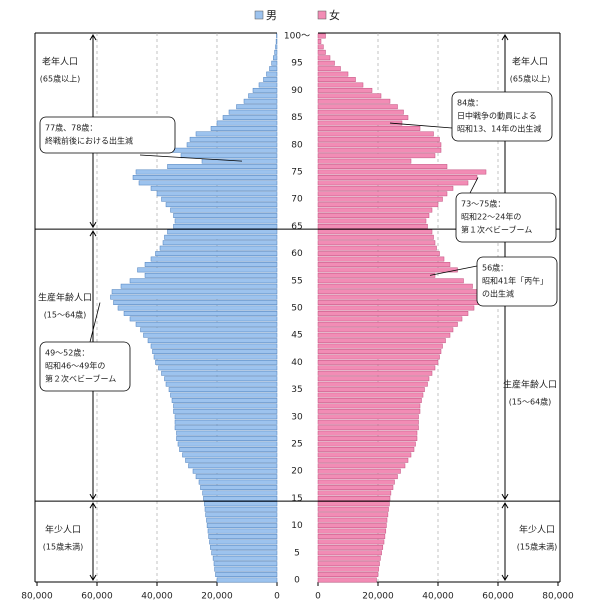 Image resolution: width=600 pixels, height=605 pixels. I want to click on callout-text: 昭和13、14年の出生減, so click(499, 129).